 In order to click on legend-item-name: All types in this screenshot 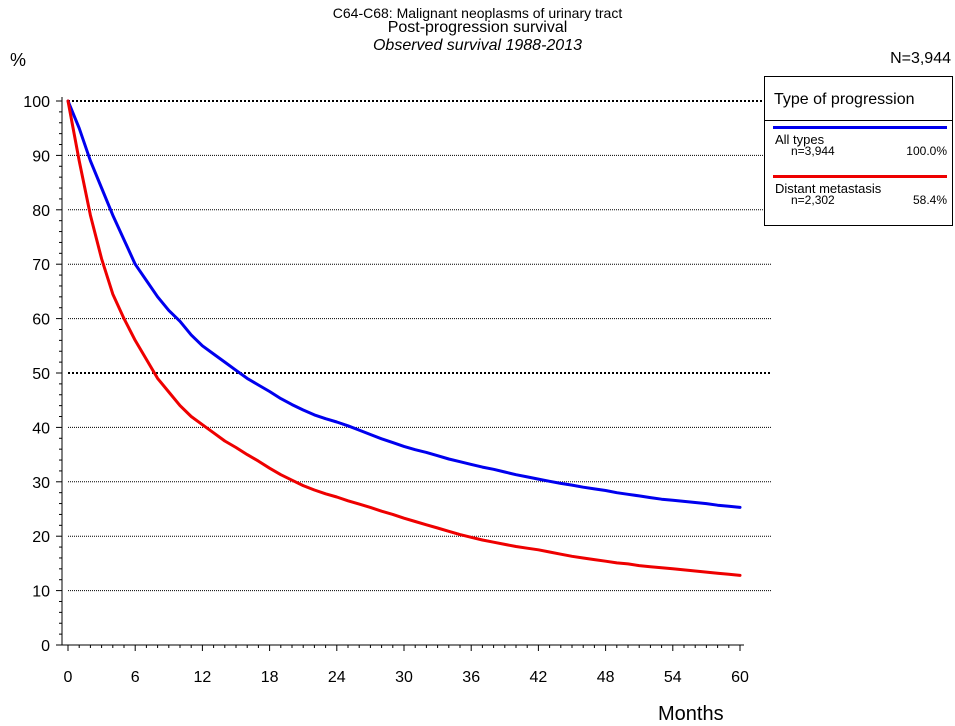, I will do `click(800, 139)`.